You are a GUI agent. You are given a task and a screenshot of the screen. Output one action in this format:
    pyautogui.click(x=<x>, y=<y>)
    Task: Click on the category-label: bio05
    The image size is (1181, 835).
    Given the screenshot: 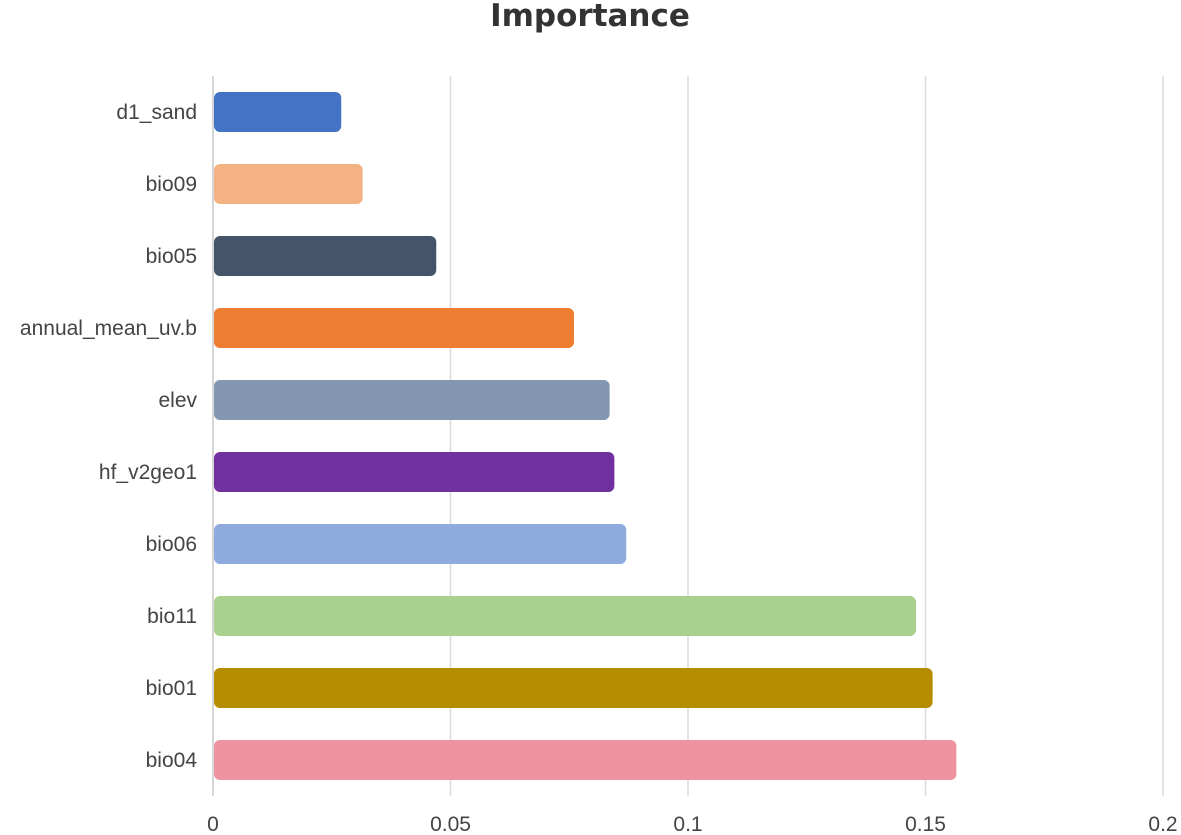 What is the action you would take?
    pyautogui.click(x=171, y=256)
    